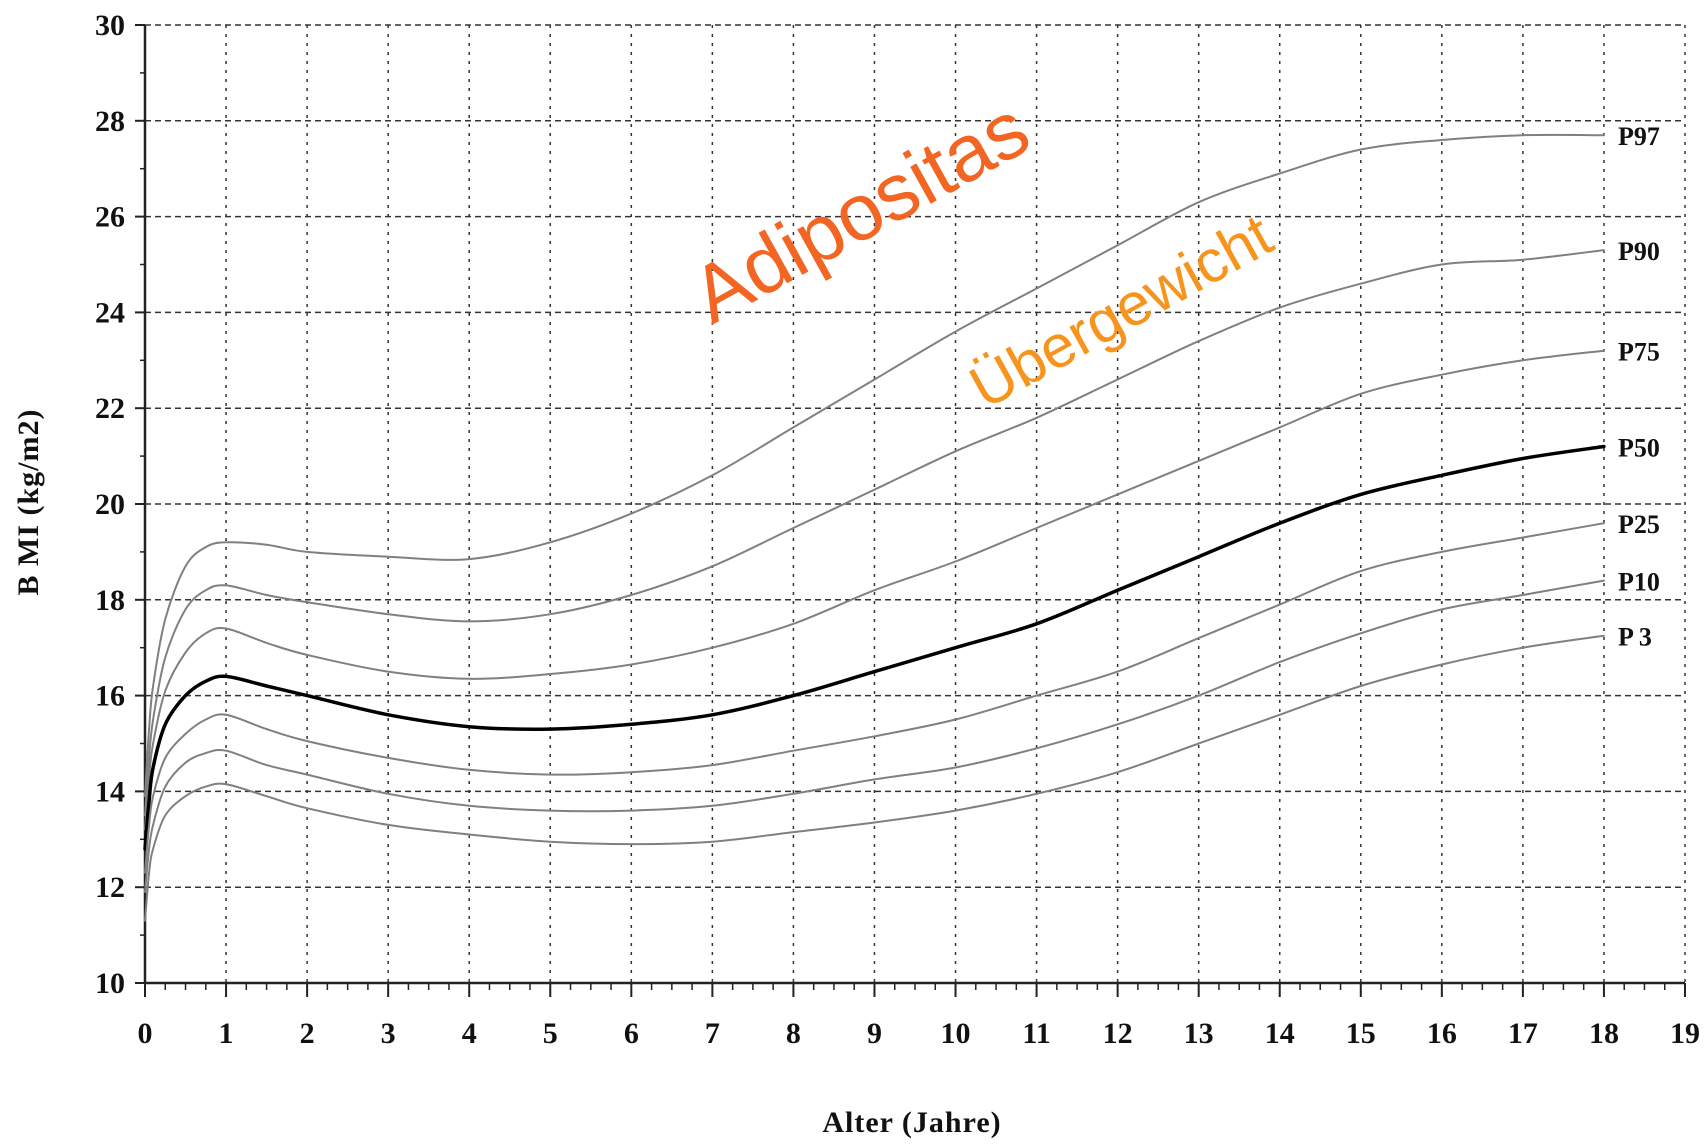  I want to click on y-tick-label: 30, so click(110, 25).